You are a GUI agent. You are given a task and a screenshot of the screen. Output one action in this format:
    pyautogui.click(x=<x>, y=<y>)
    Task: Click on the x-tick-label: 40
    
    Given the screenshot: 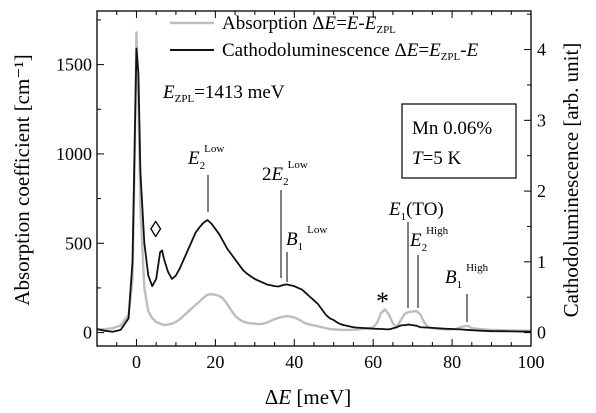 What is the action you would take?
    pyautogui.click(x=294, y=362)
    